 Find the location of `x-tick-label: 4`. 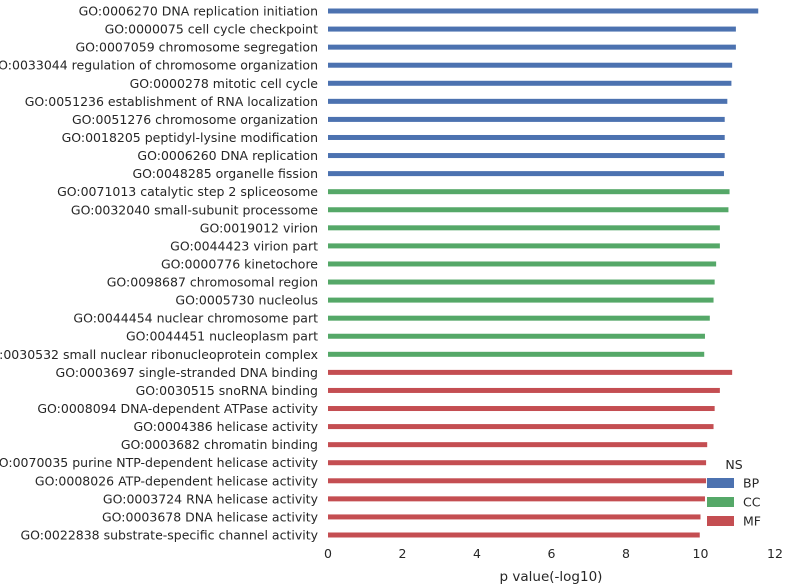

x-tick-label: 4 is located at coordinates (477, 553).